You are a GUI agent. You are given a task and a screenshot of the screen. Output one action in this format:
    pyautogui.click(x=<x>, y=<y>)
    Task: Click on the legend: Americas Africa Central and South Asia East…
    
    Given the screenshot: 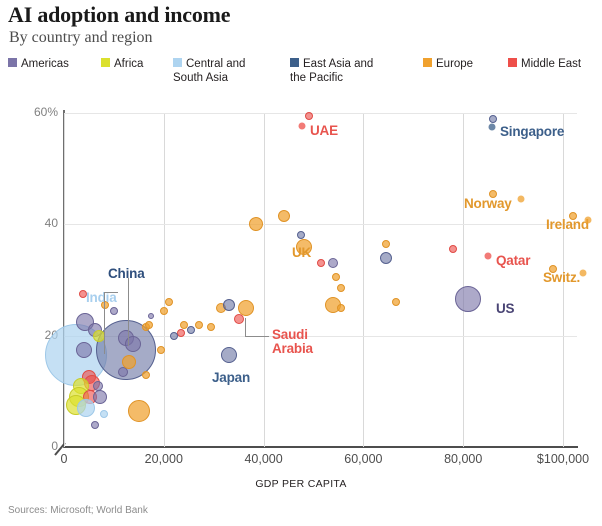 What is the action you would take?
    pyautogui.click(x=303, y=78)
    